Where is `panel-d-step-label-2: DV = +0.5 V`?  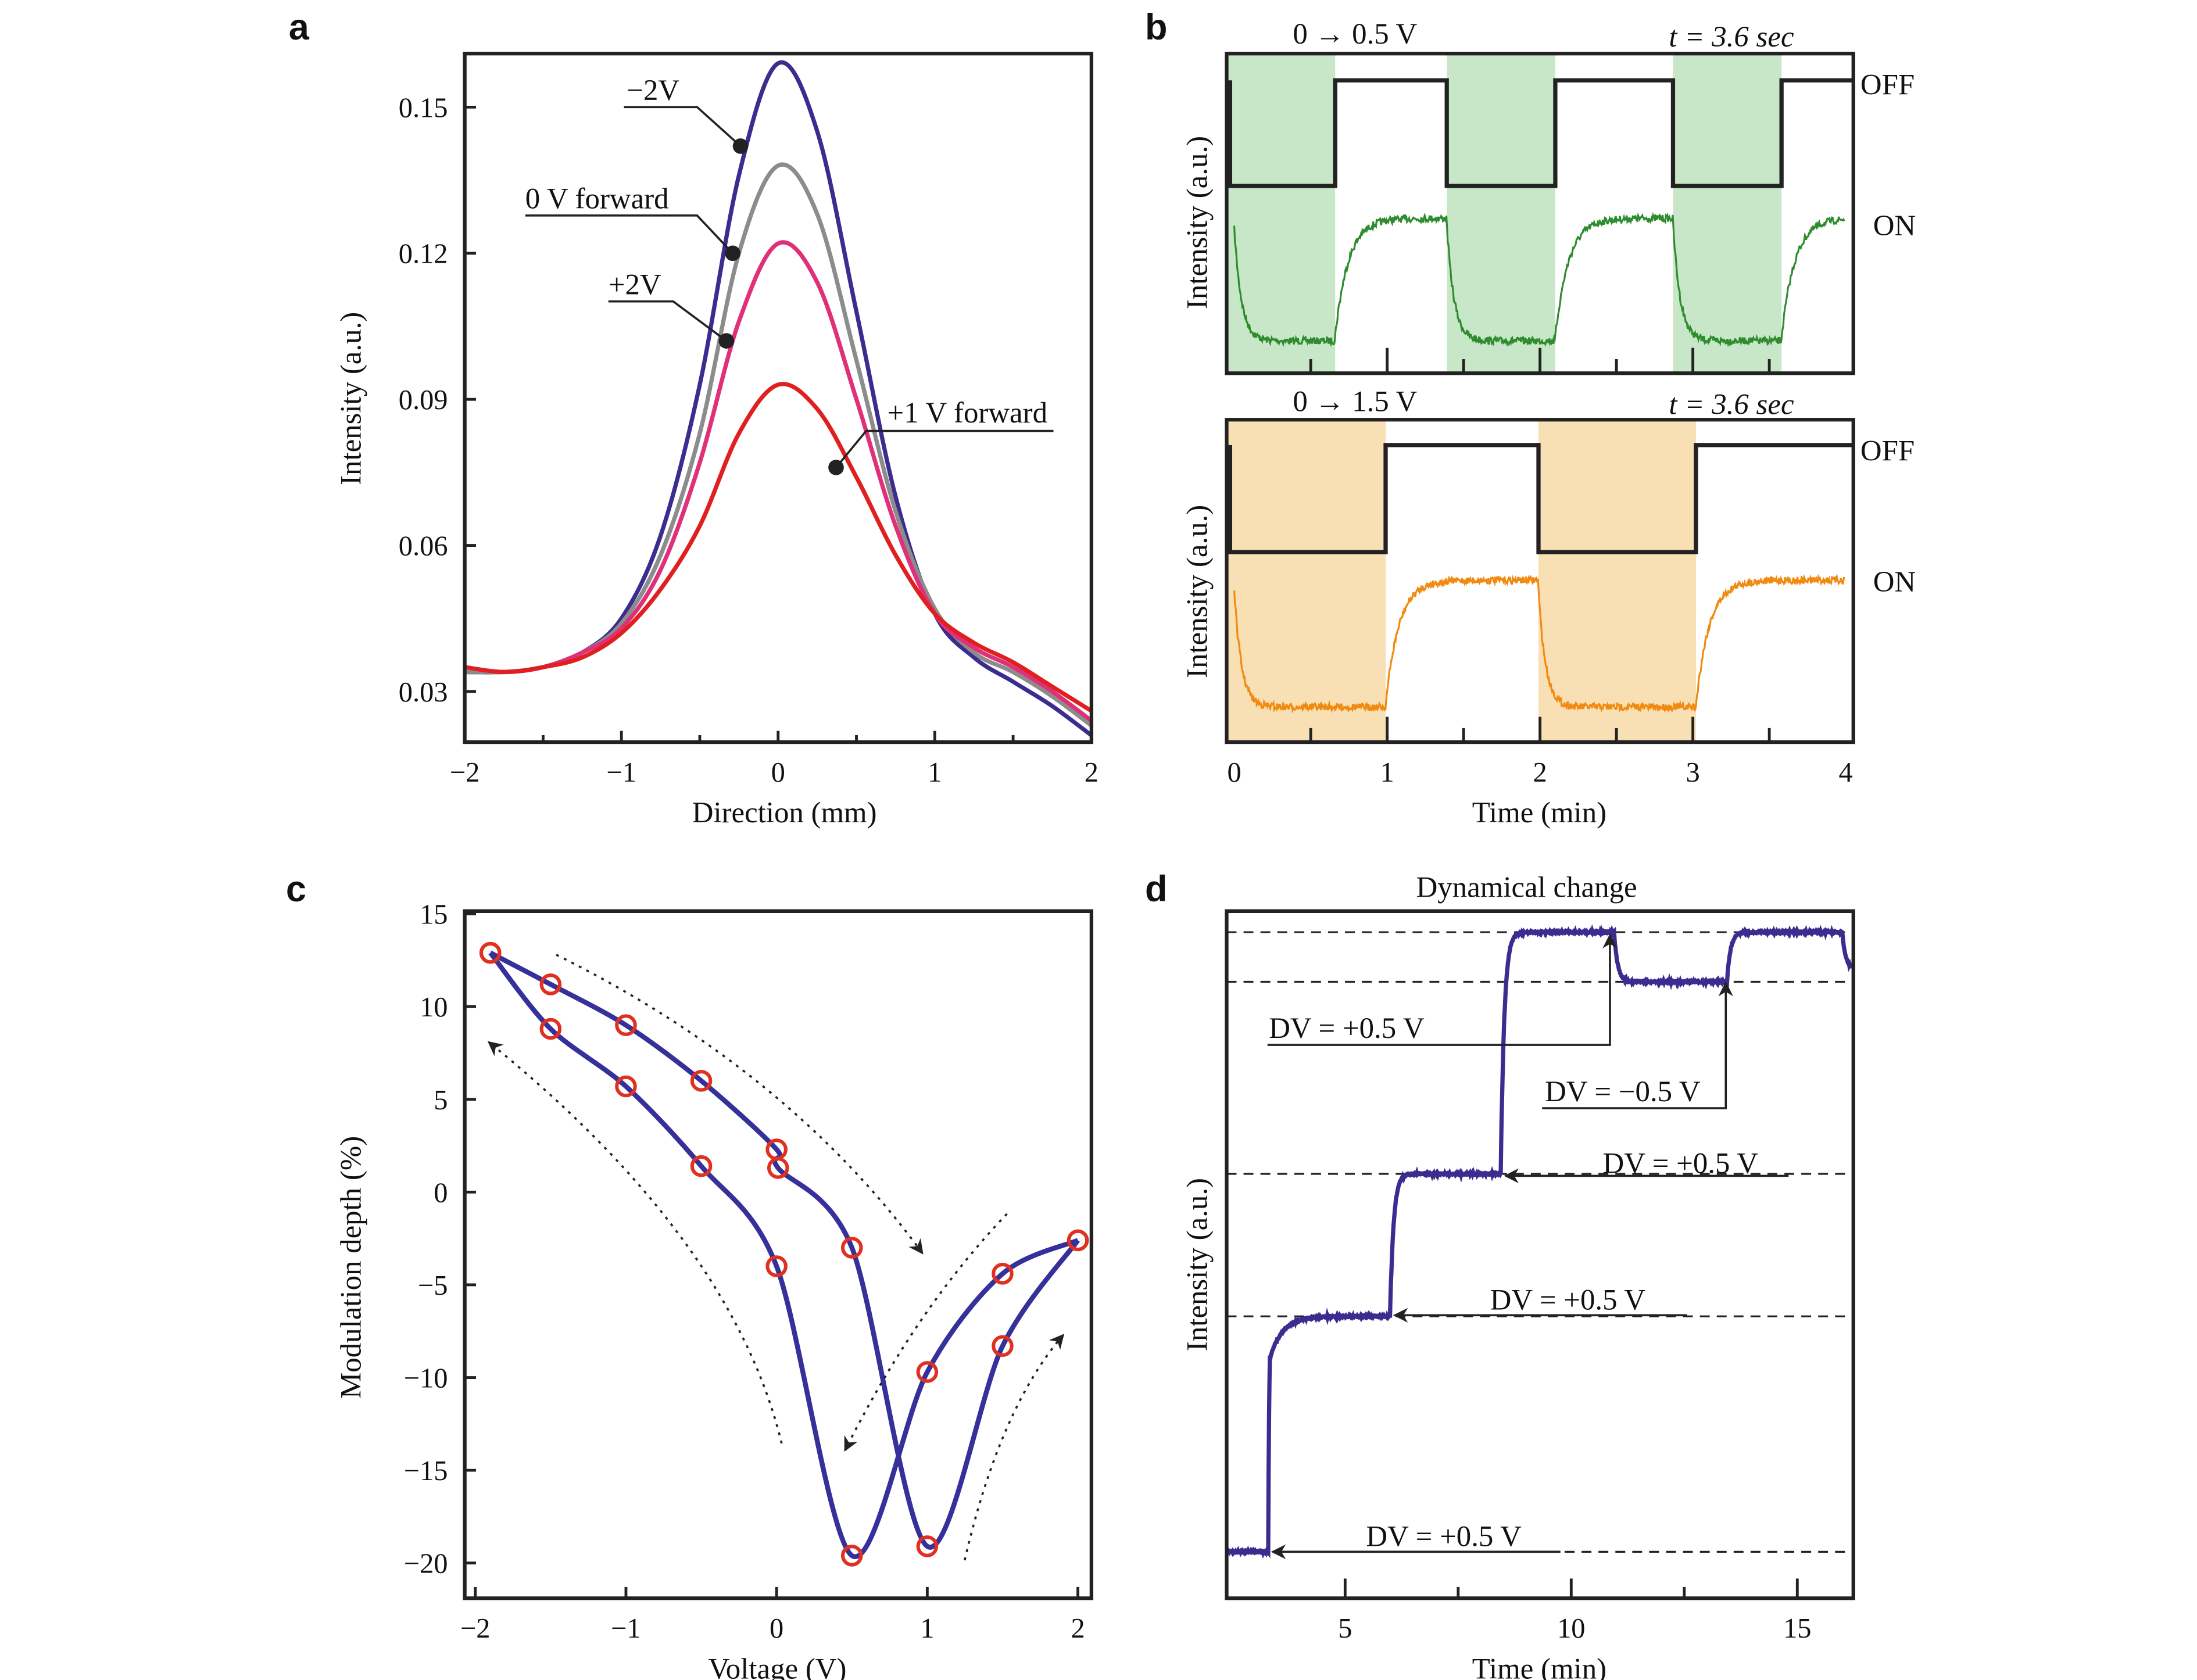 panel-d-step-label-2: DV = +0.5 V is located at coordinates (1568, 1300).